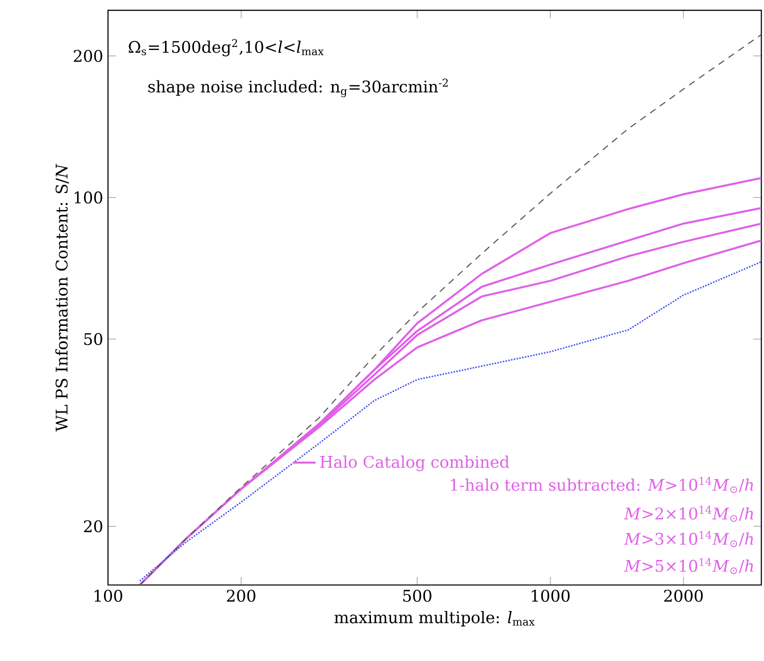 The height and width of the screenshot is (661, 764). What do you see at coordinates (93, 339) in the screenshot?
I see `y-tick-label: 50` at bounding box center [93, 339].